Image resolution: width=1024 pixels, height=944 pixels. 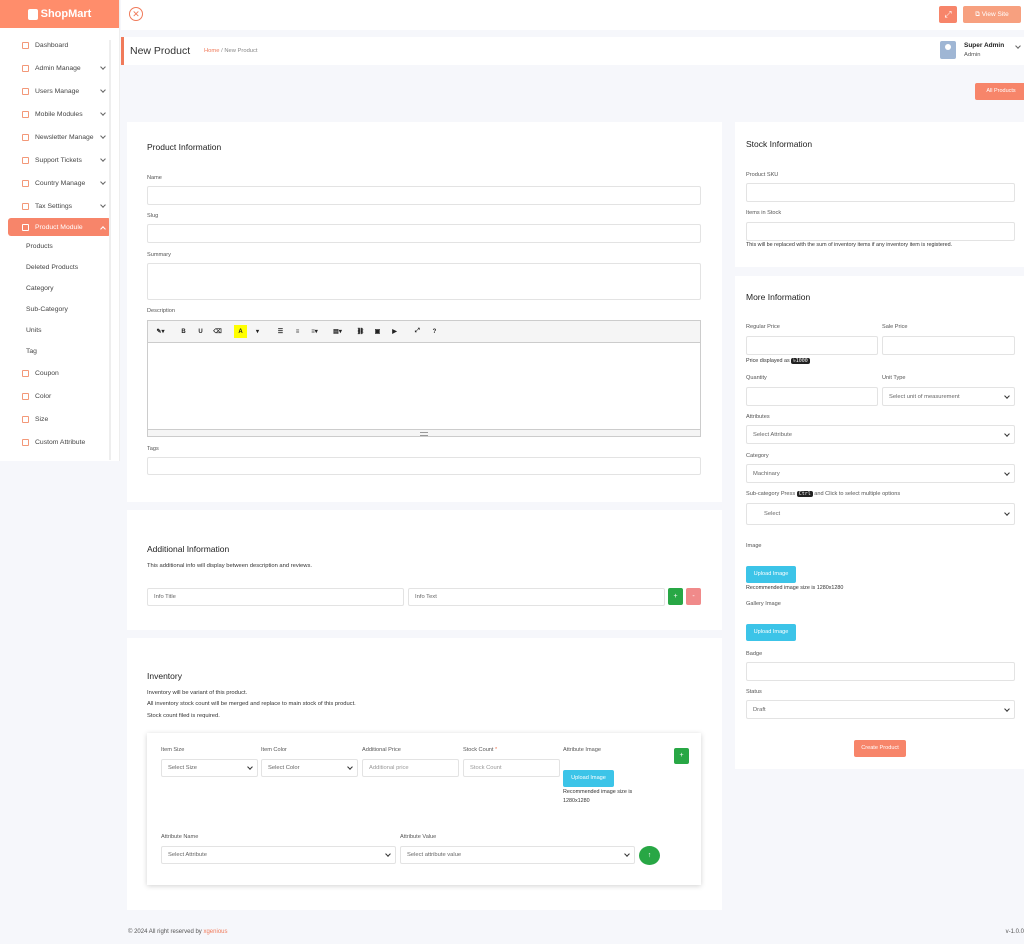 I want to click on sidebar-item-country-manage: Country Manage, so click(x=59, y=183).